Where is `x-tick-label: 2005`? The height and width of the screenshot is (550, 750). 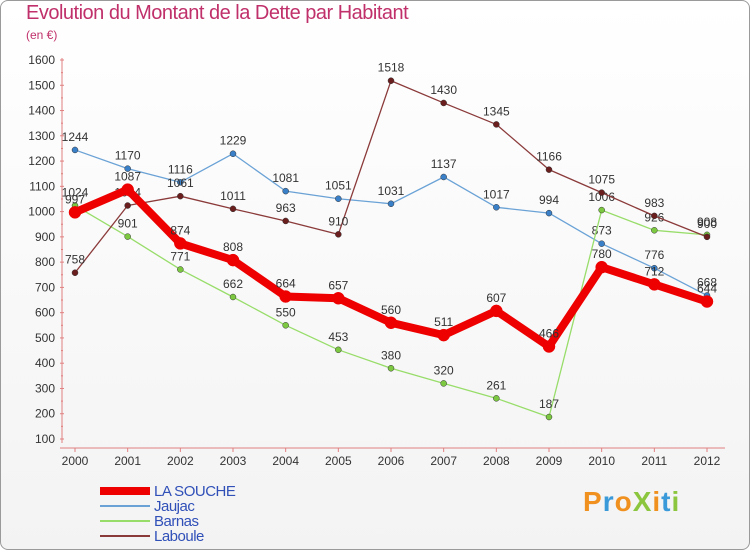
x-tick-label: 2005 is located at coordinates (338, 461).